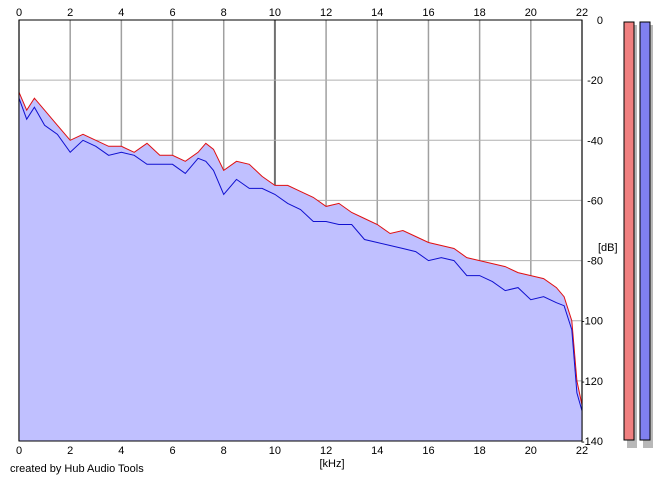 The image size is (664, 481). Describe the element at coordinates (377, 13) in the screenshot. I see `x-tick-label-top: 14` at that location.